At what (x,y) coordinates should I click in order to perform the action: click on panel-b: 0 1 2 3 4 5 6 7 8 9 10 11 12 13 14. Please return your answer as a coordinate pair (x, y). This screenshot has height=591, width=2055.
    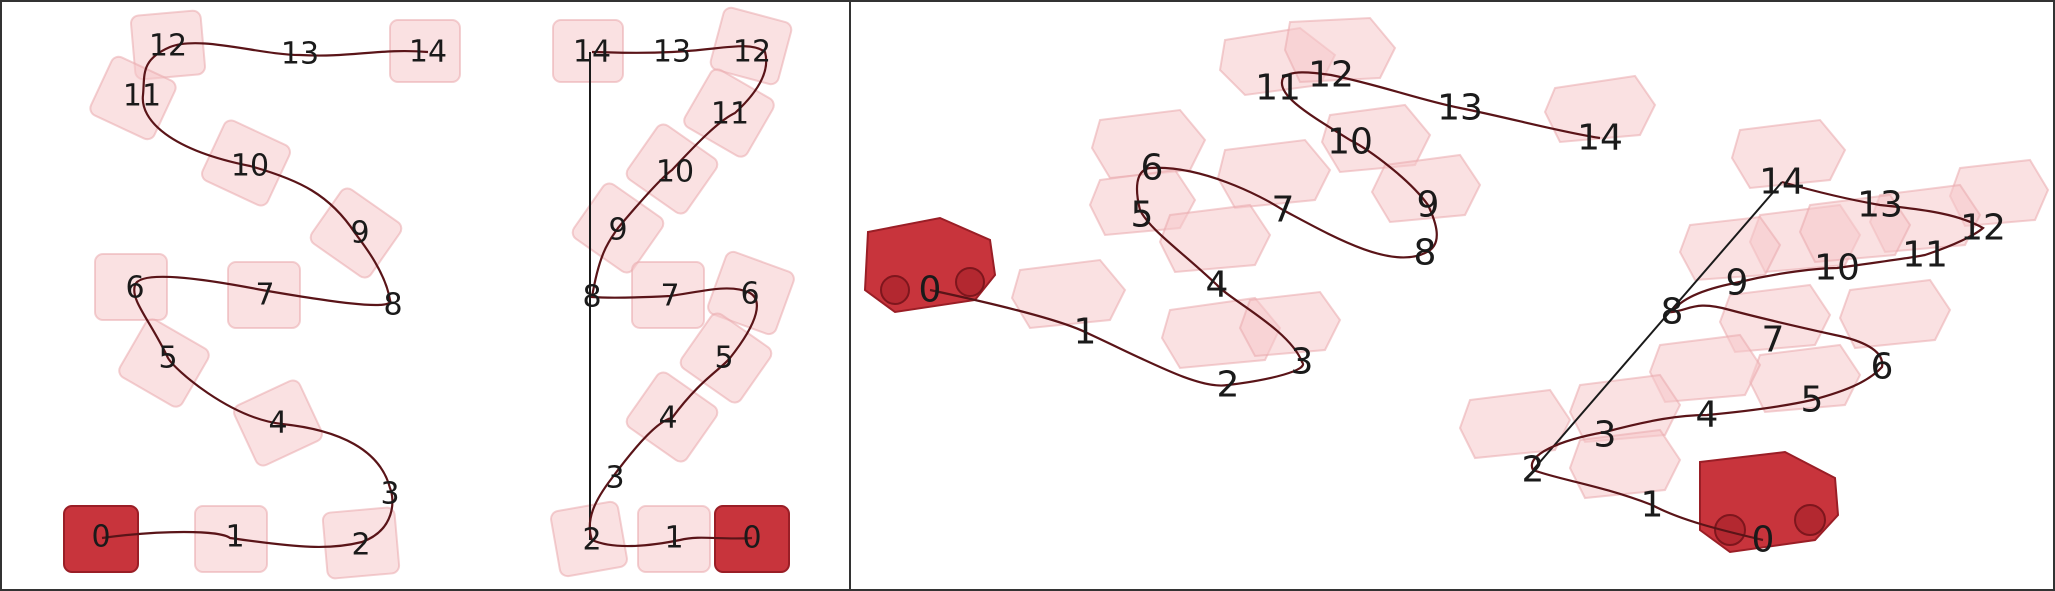
    Looking at the image, I should click on (672, 292).